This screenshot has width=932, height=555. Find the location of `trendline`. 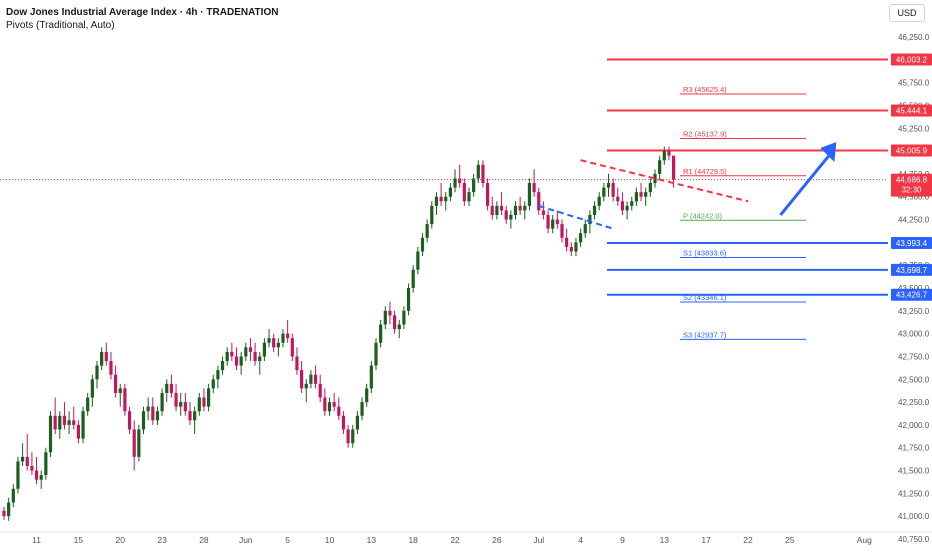

trendline is located at coordinates (664, 181).